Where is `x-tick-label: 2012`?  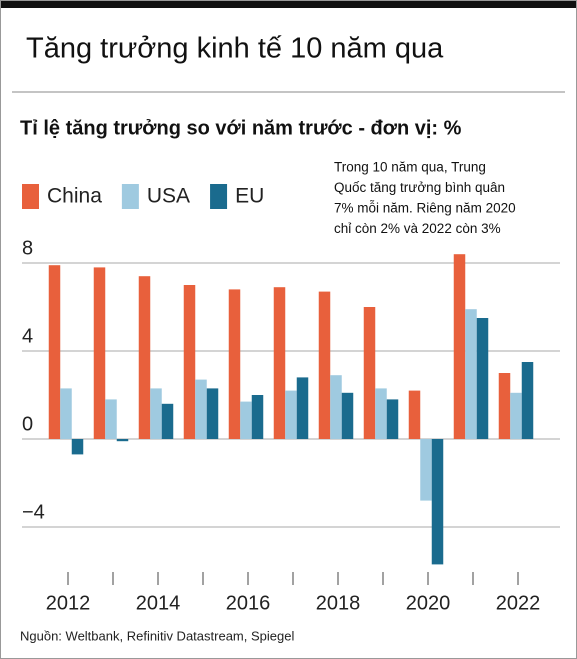
x-tick-label: 2012 is located at coordinates (68, 603).